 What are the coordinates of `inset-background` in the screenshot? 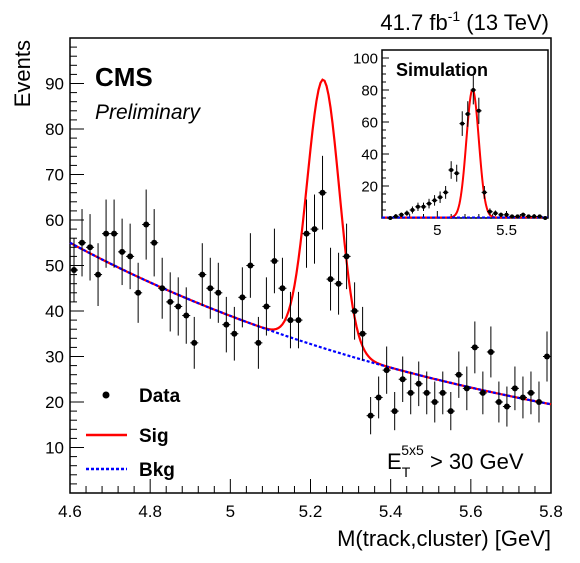 It's located at (465, 141).